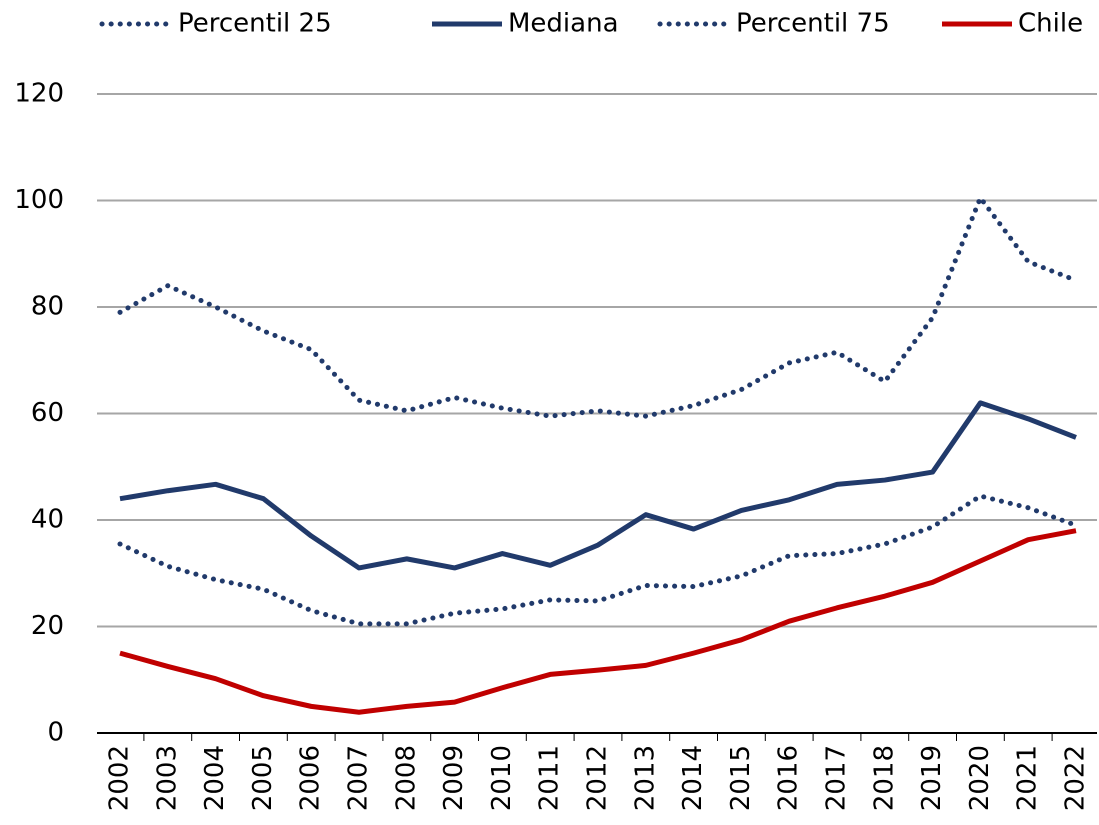 The width and height of the screenshot is (1099, 825). Describe the element at coordinates (359, 778) in the screenshot. I see `x-tick-label: 2007` at that location.